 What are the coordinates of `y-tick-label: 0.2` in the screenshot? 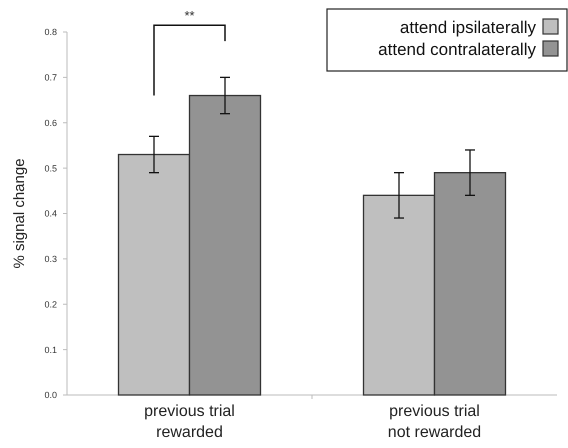 It's located at (50, 304).